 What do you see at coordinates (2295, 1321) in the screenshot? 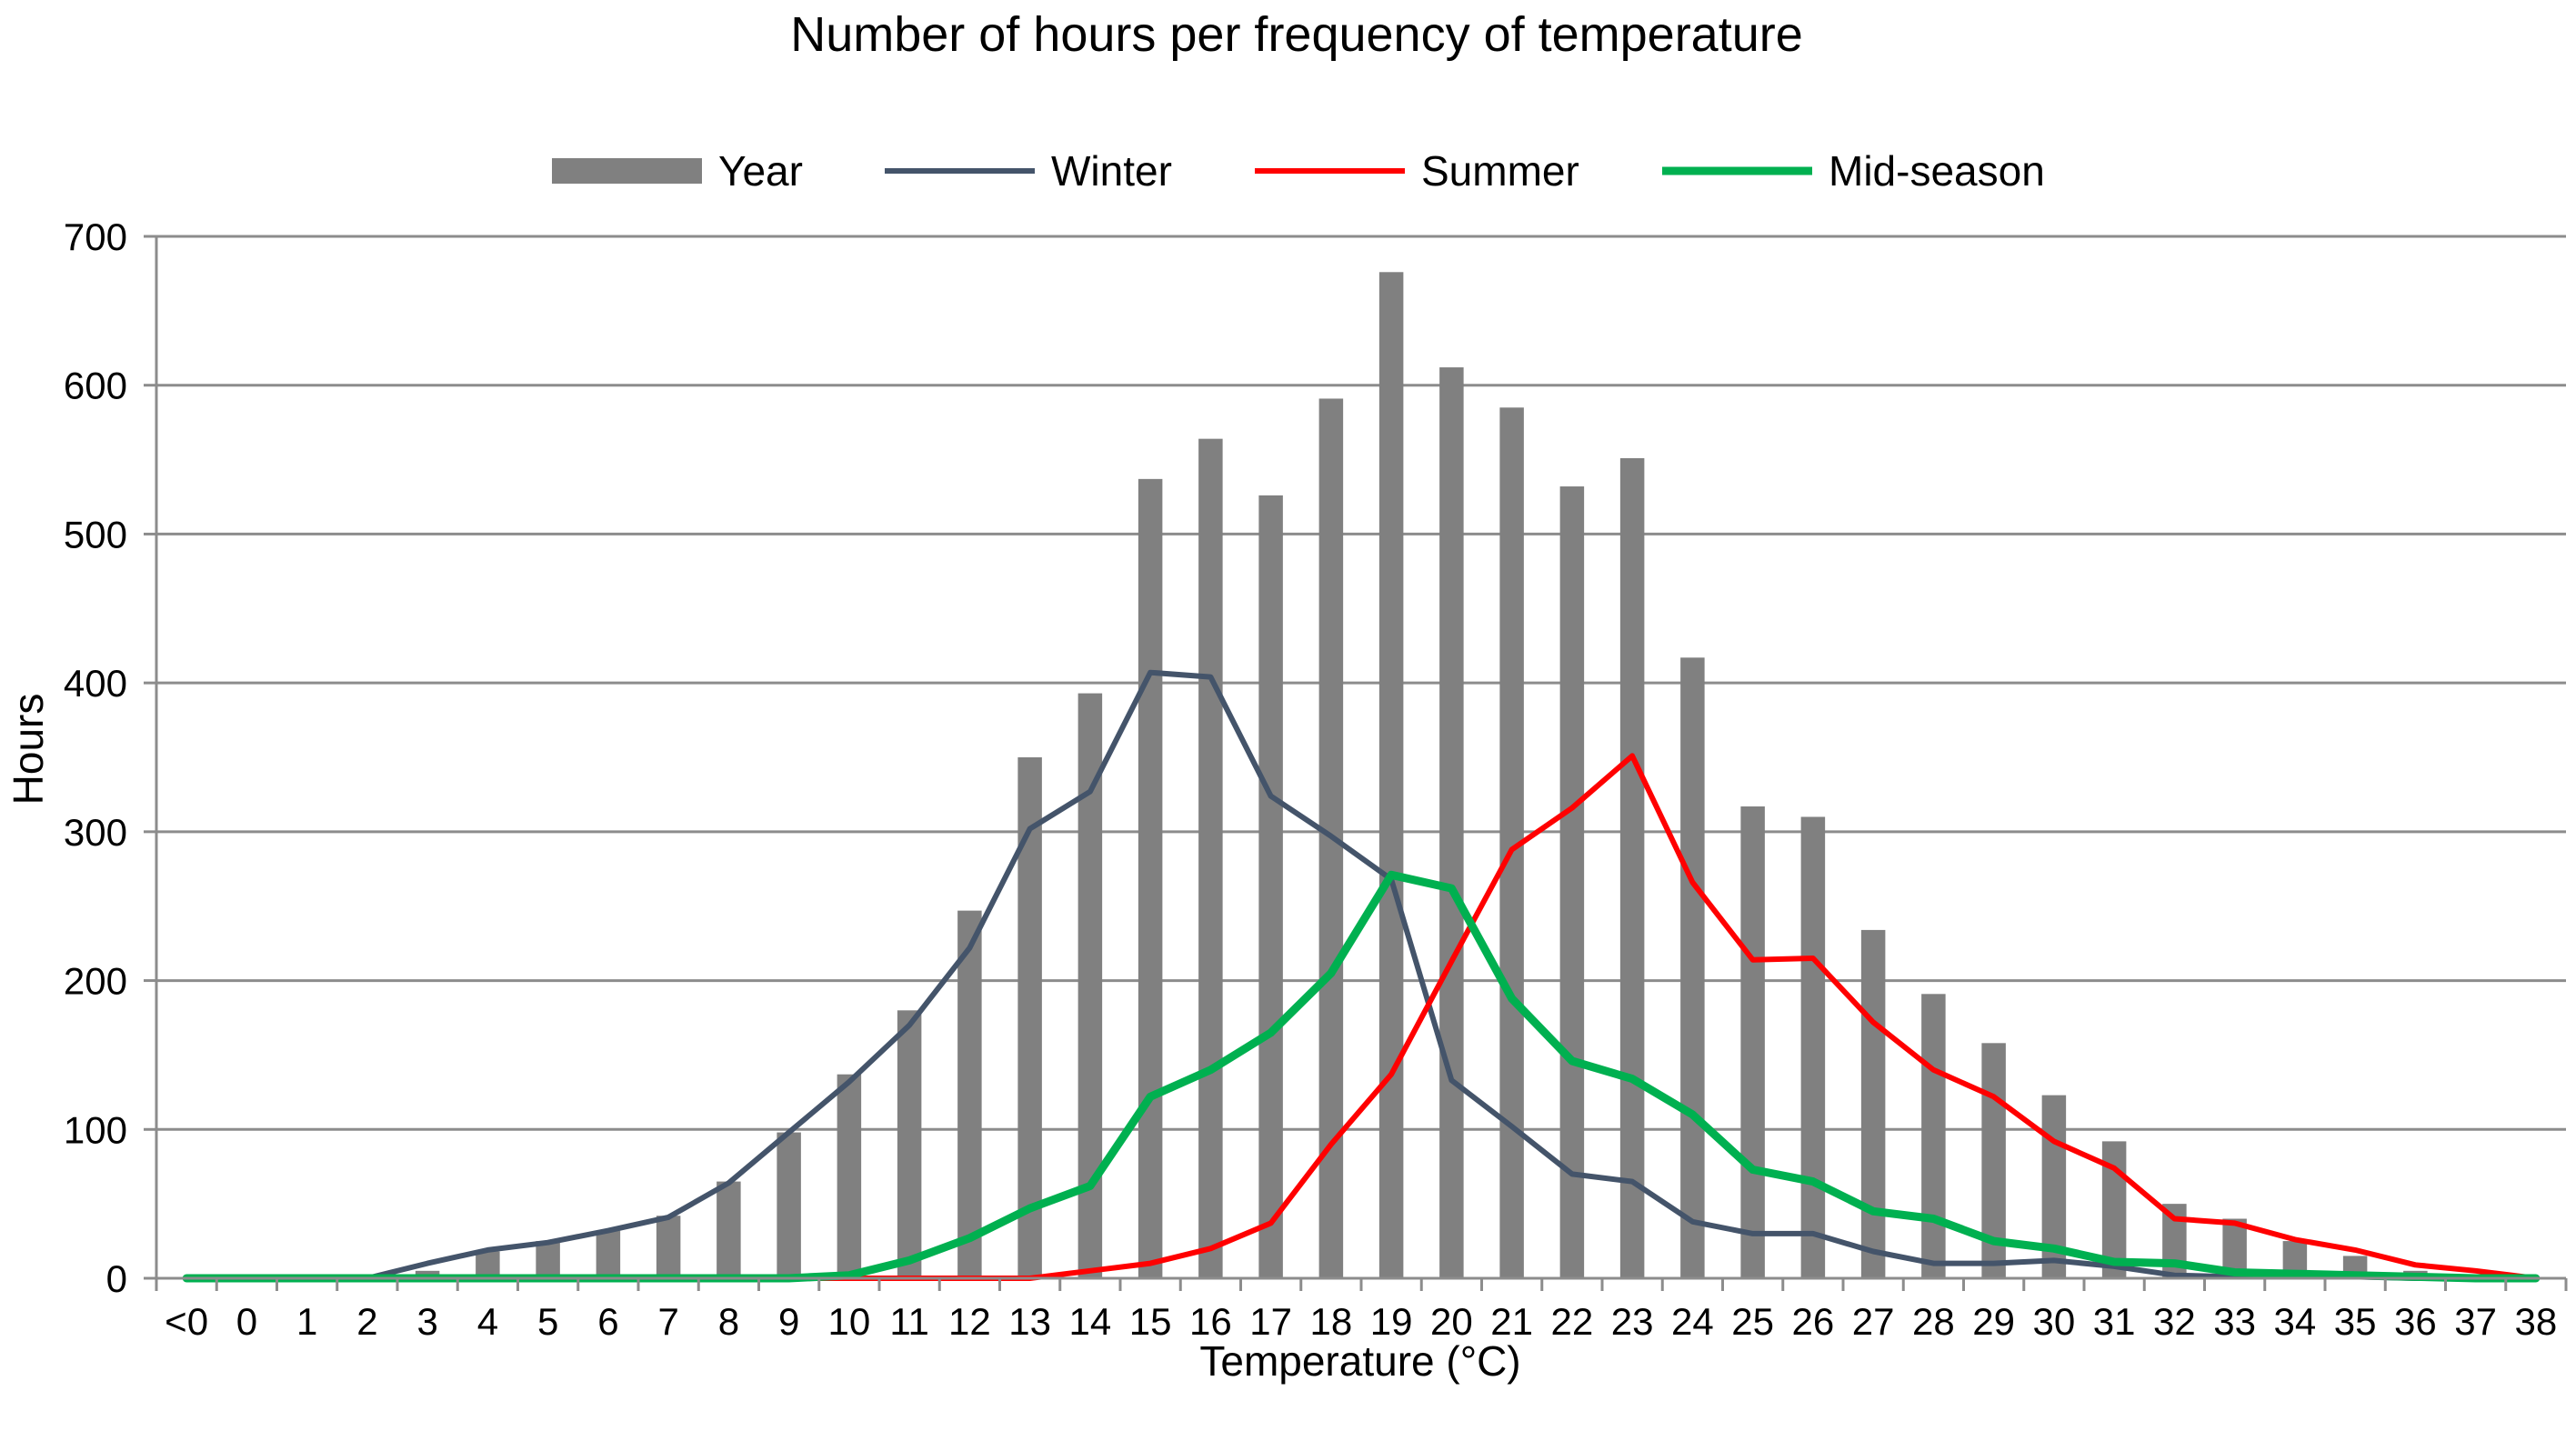
I see `x-tick-label: 34` at bounding box center [2295, 1321].